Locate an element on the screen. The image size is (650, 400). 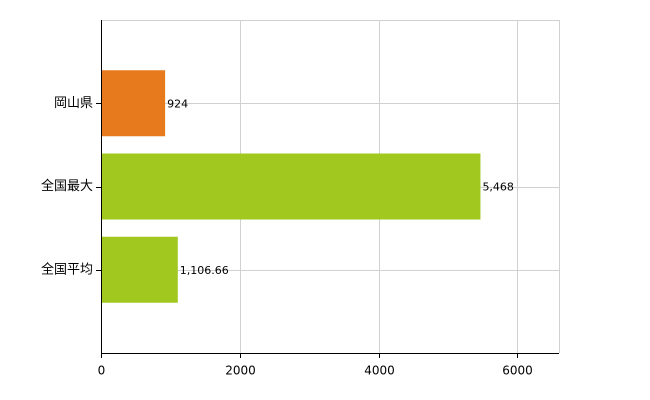
y-tick-label: 全国最大 is located at coordinates (67, 186).